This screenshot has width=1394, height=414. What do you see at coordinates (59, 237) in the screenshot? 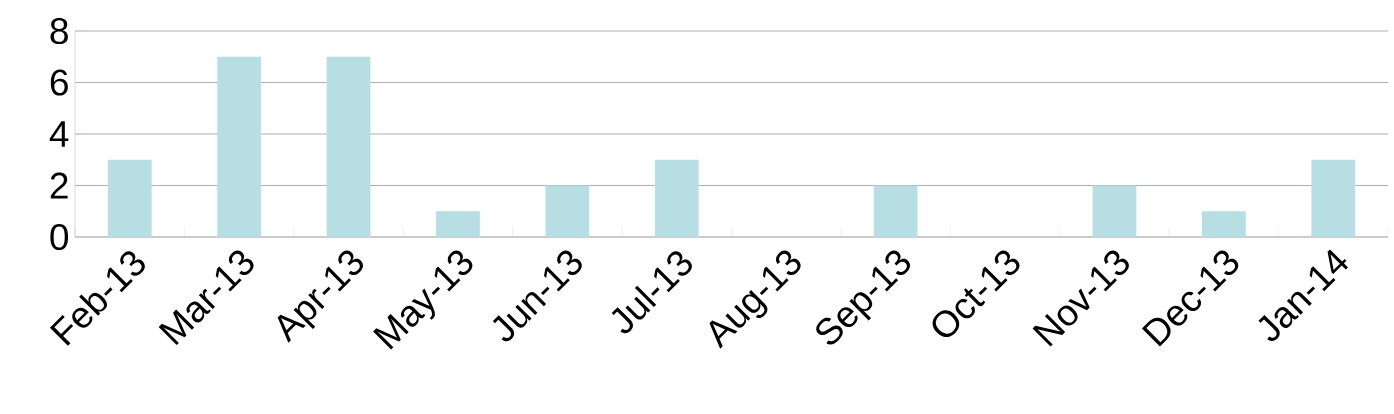
I see `y-tick-label: 0` at bounding box center [59, 237].